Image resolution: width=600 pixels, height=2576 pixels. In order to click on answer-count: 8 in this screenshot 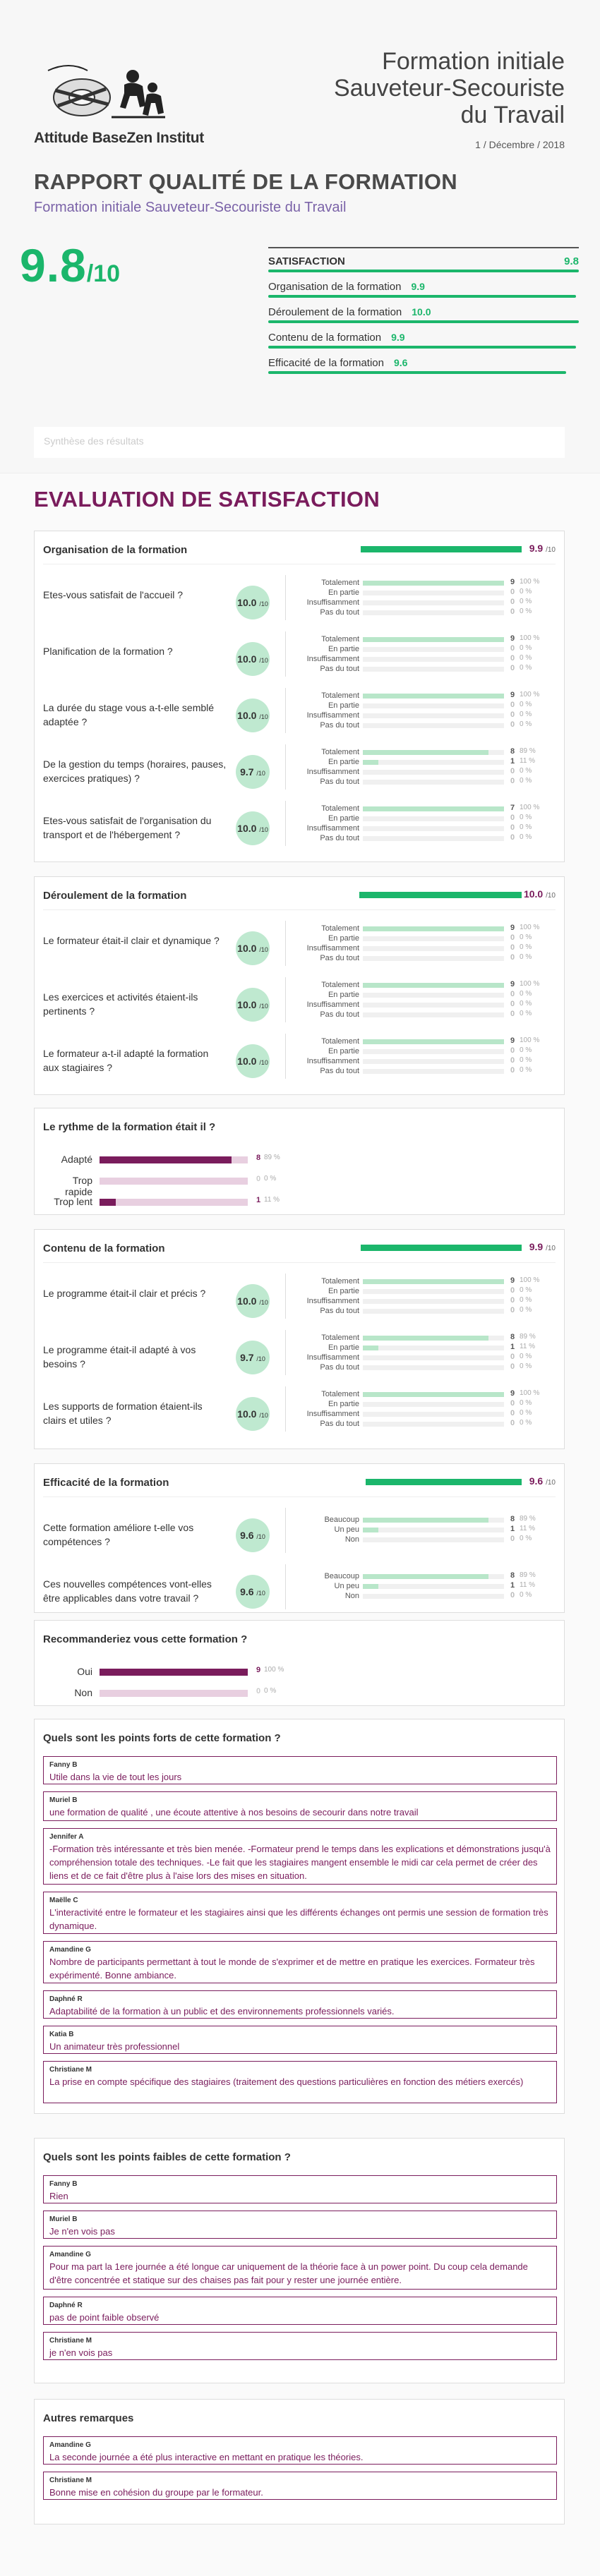, I will do `click(259, 1158)`.